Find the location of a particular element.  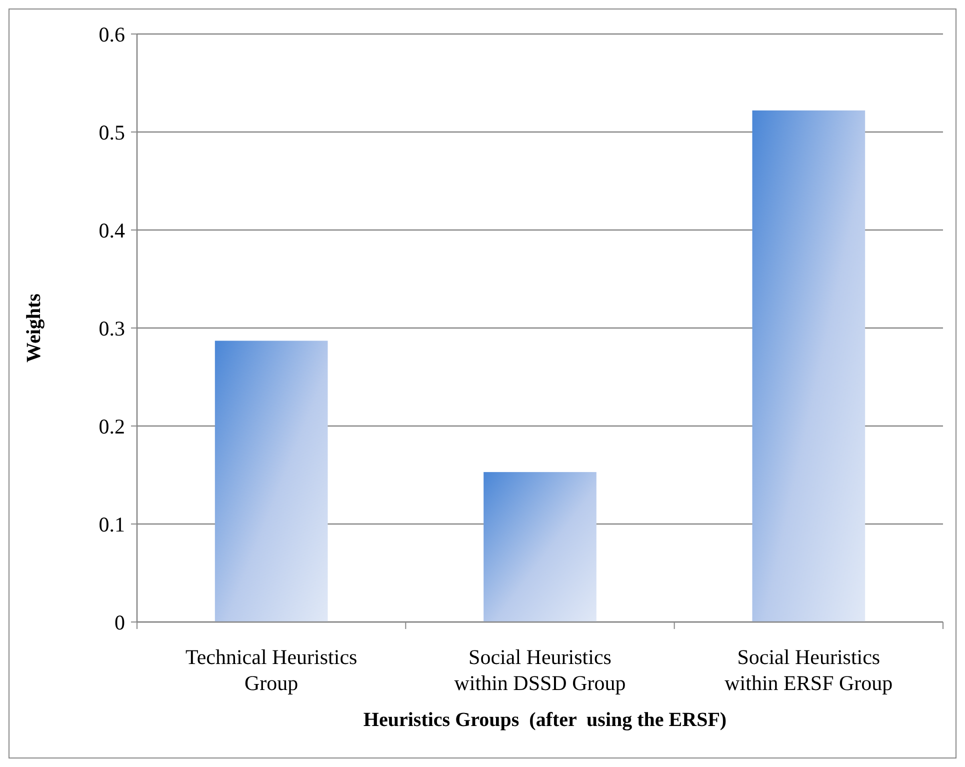

y-tick-label: 0.3 is located at coordinates (111, 328).